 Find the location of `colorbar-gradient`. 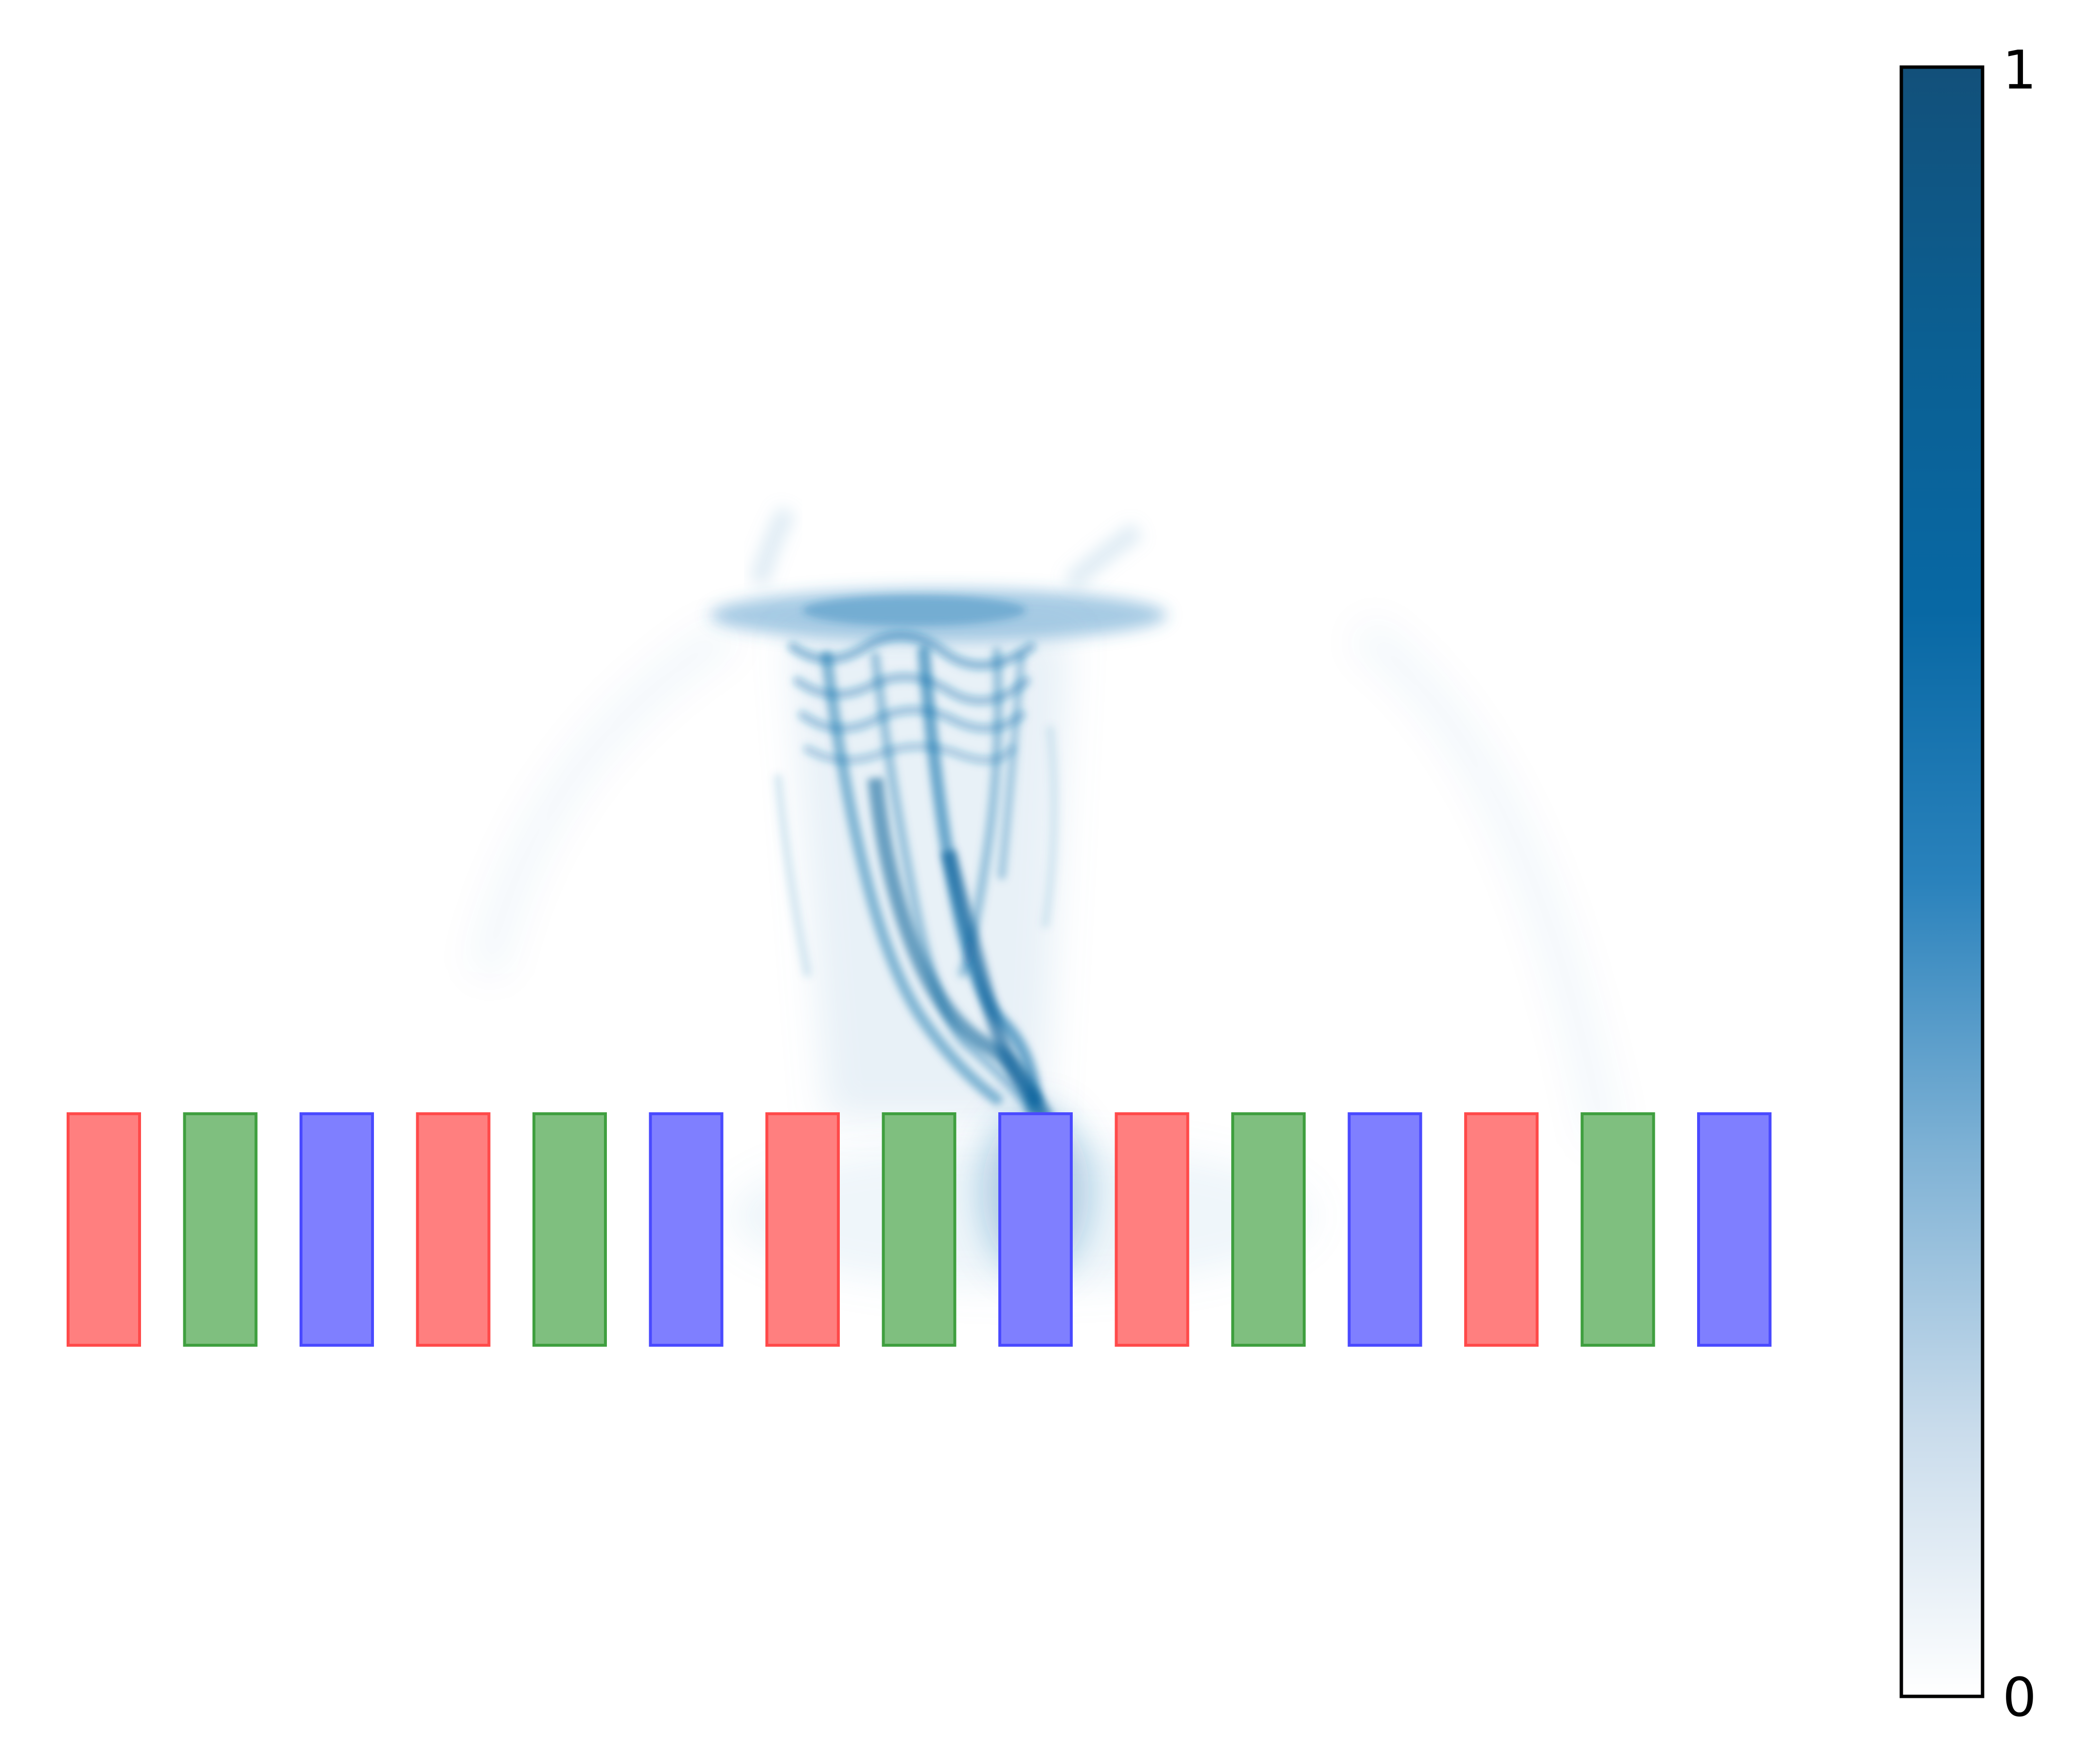

colorbar-gradient is located at coordinates (1941, 881).